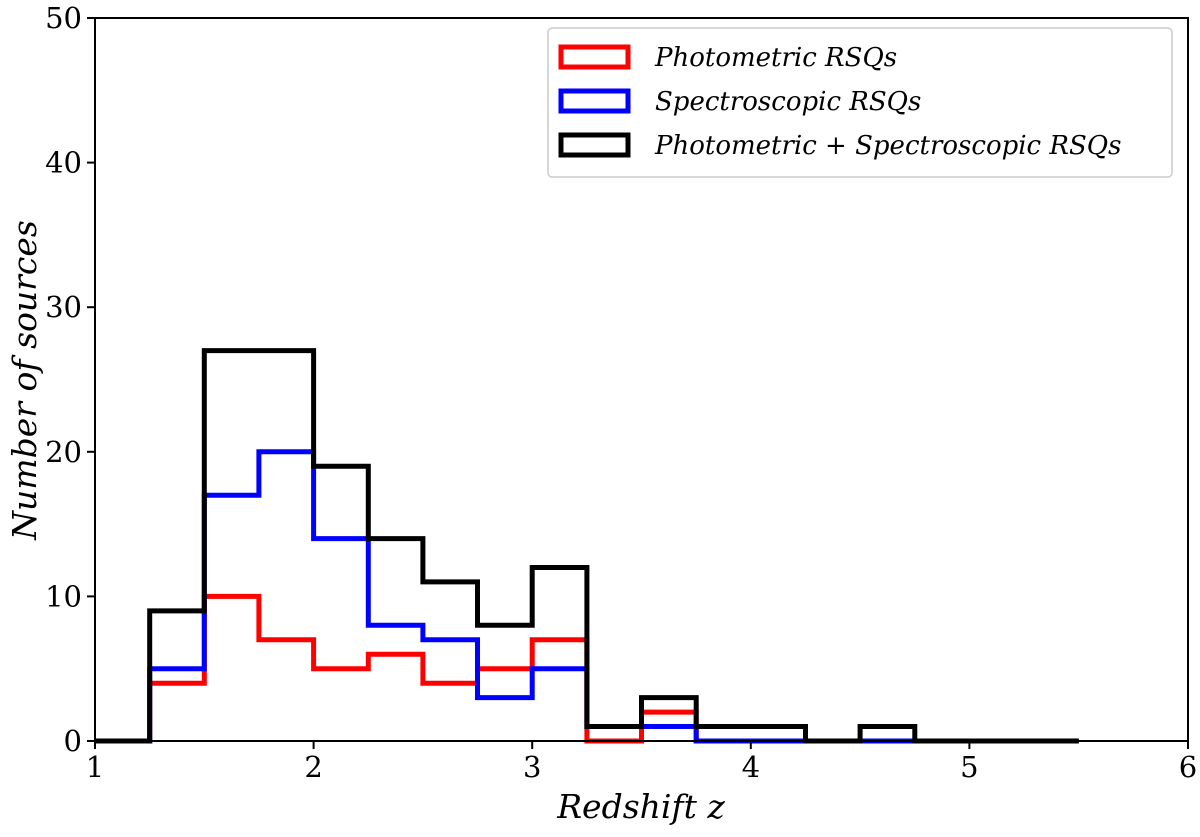 The width and height of the screenshot is (1200, 837). What do you see at coordinates (95, 767) in the screenshot?
I see `x-tick-label: 1` at bounding box center [95, 767].